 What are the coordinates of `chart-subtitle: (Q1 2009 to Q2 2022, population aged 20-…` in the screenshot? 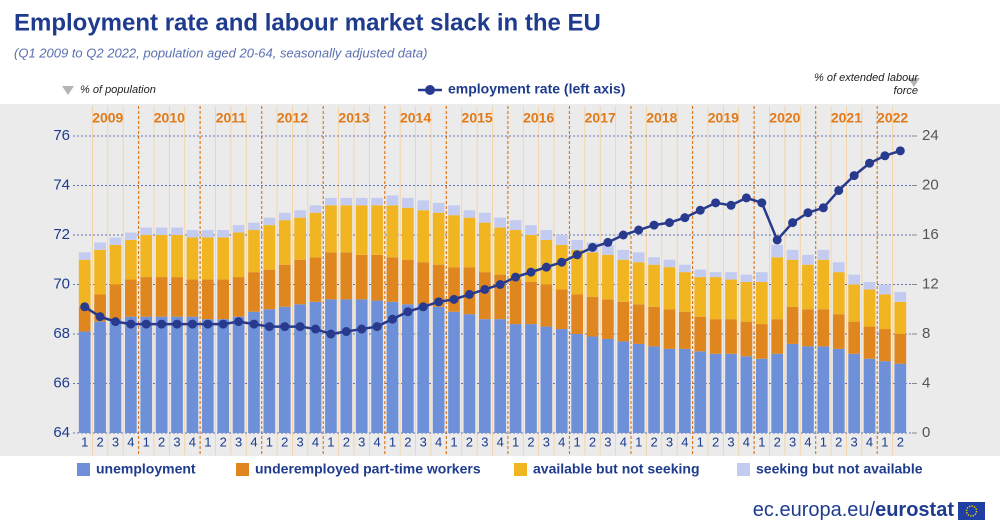 It's located at (220, 52).